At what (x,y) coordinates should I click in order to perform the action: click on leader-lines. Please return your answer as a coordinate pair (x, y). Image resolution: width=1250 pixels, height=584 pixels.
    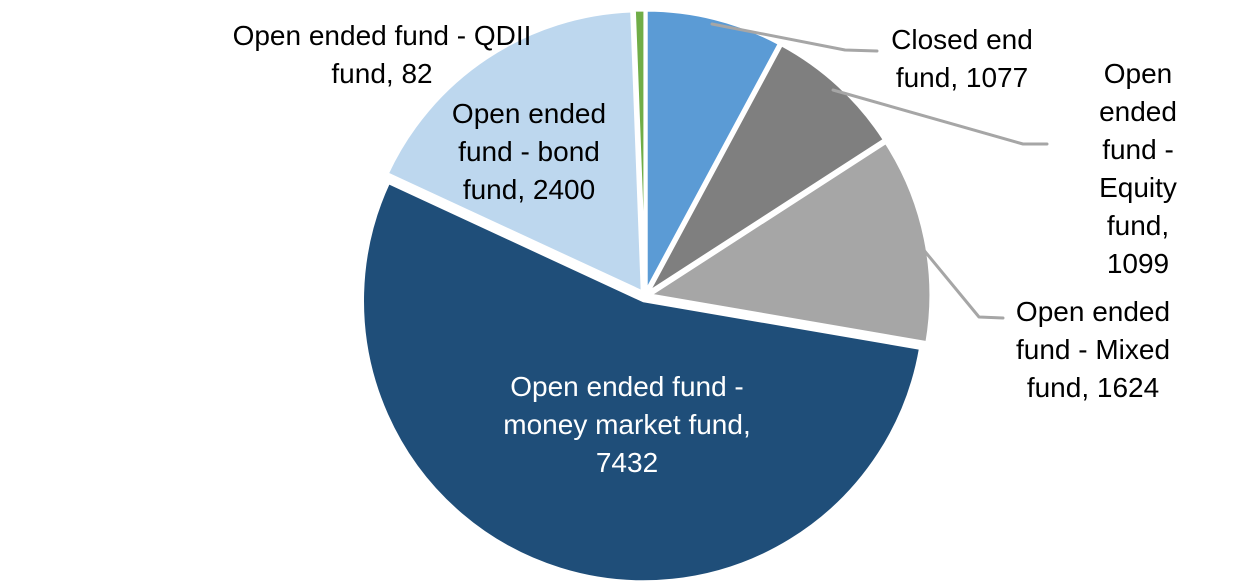
    Looking at the image, I should click on (879, 171).